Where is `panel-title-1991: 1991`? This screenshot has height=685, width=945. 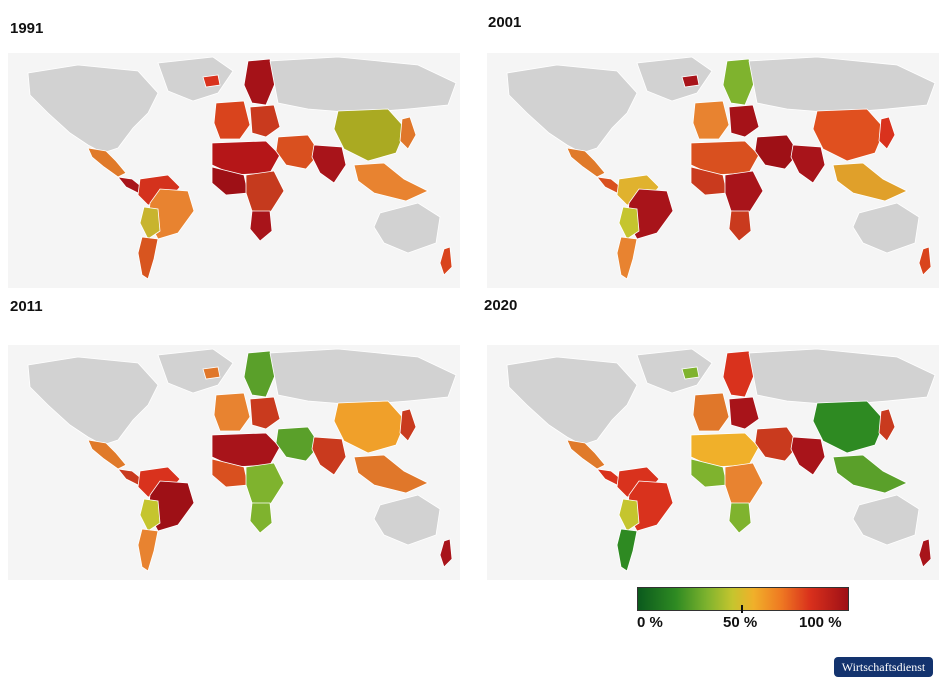 panel-title-1991: 1991 is located at coordinates (27, 28).